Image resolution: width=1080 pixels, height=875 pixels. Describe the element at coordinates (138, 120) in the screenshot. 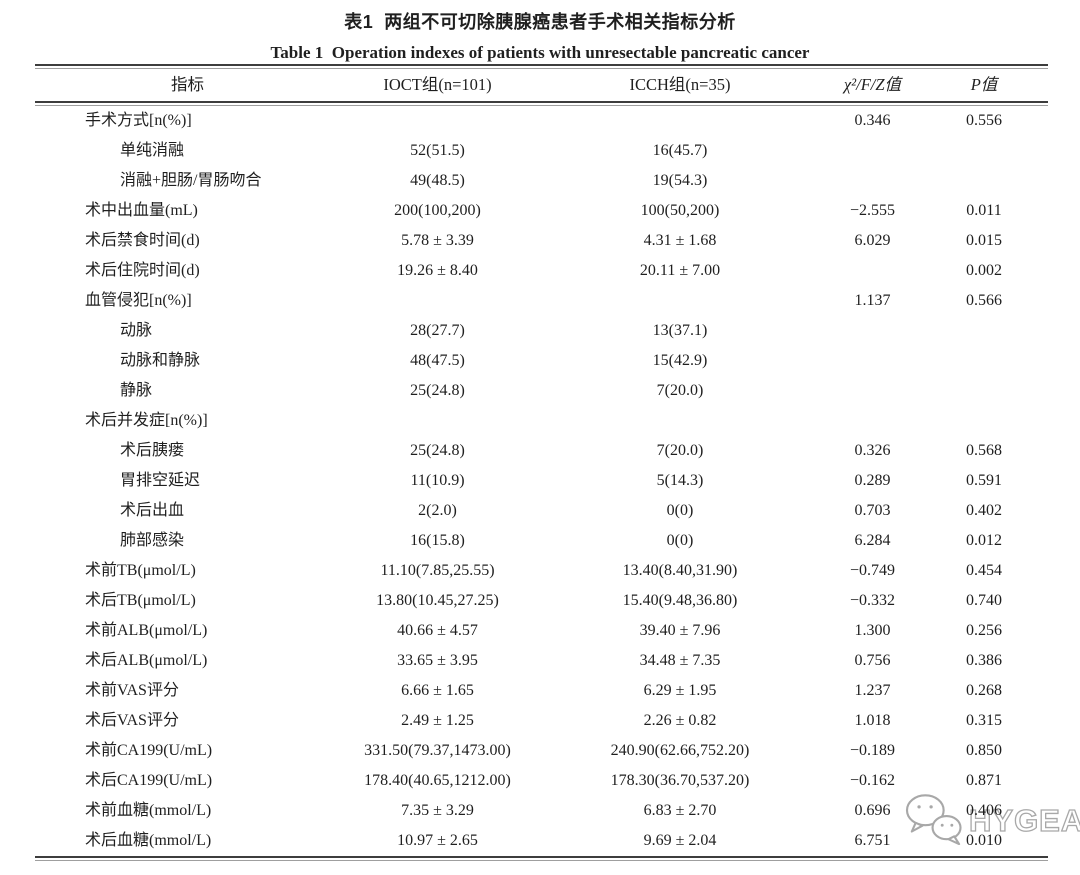

I see `row-label: 手术方式[n(%)]` at that location.